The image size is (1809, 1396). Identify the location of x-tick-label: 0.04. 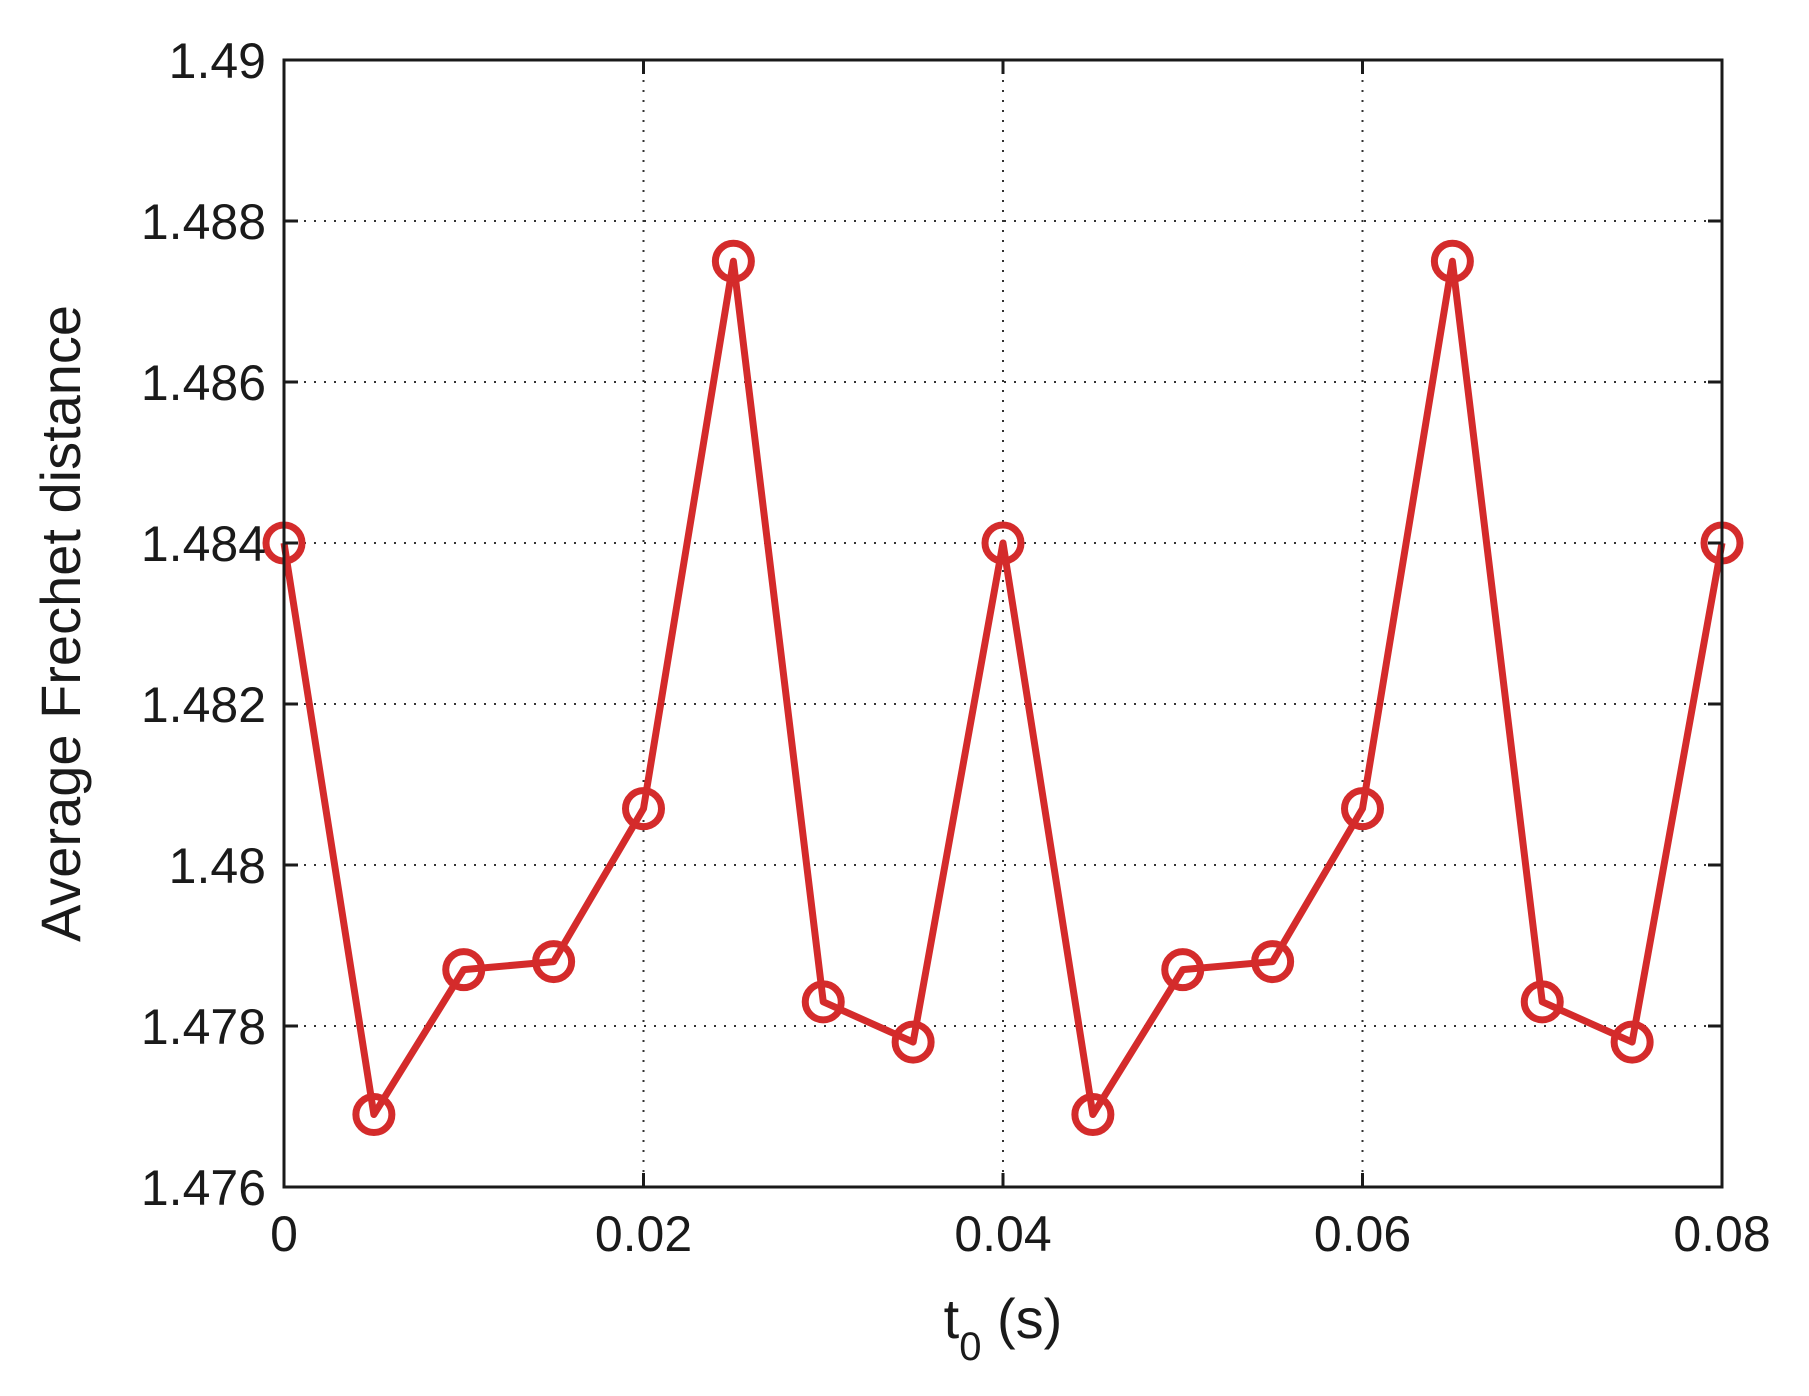
(1002, 1234).